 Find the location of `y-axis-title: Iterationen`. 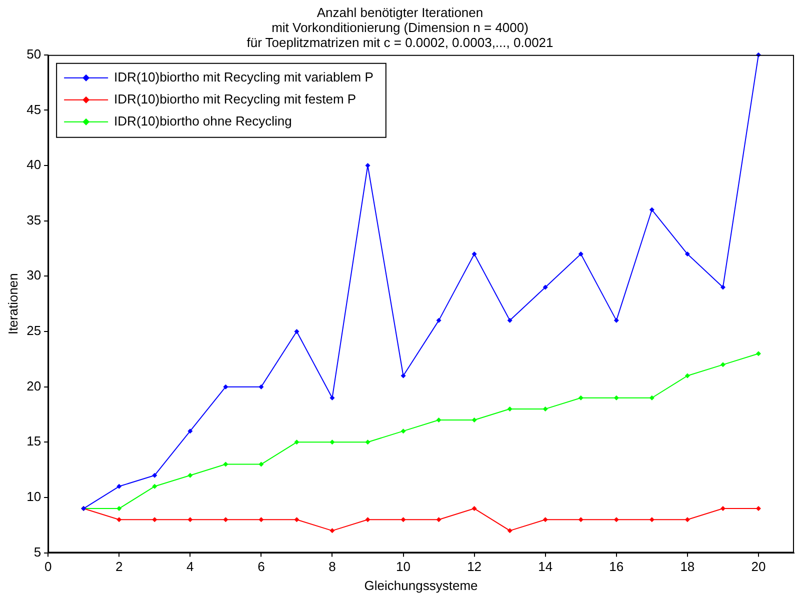

y-axis-title: Iterationen is located at coordinates (12, 304).